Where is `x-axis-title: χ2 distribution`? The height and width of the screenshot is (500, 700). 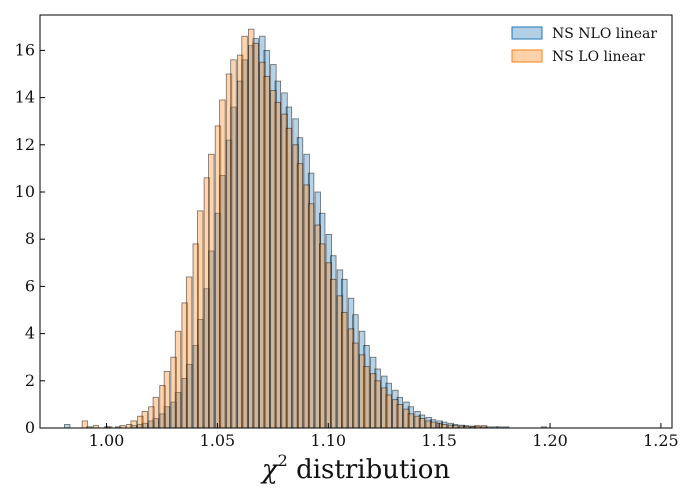
x-axis-title: χ2 distribution is located at coordinates (355, 468).